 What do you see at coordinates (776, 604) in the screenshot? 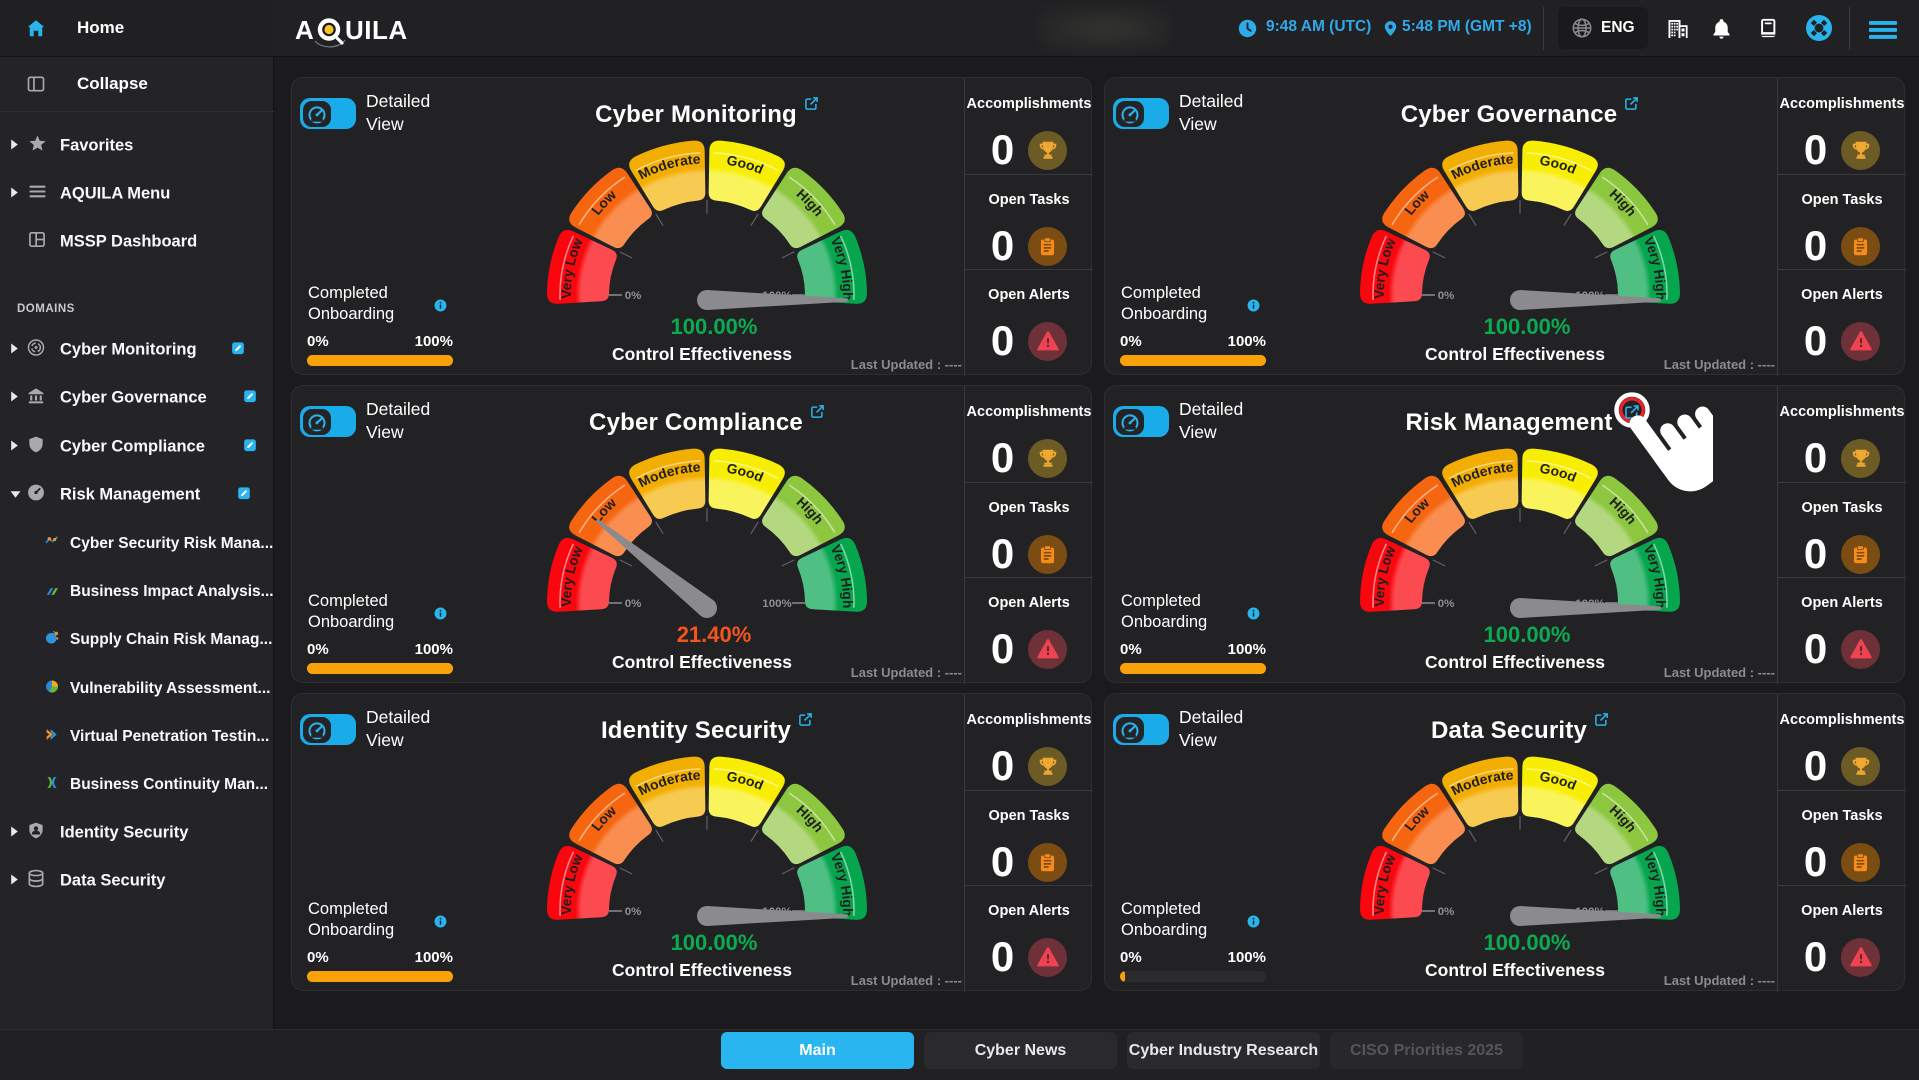
I see `svg-text: 100%` at bounding box center [776, 604].